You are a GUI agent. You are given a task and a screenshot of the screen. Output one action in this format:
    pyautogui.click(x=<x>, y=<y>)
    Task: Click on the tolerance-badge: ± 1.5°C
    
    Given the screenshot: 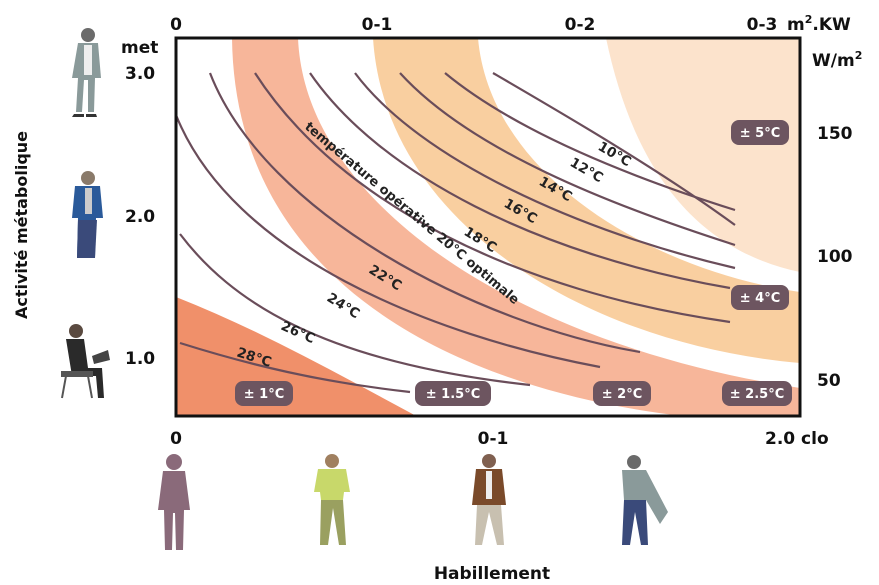 What is the action you would take?
    pyautogui.click(x=453, y=393)
    